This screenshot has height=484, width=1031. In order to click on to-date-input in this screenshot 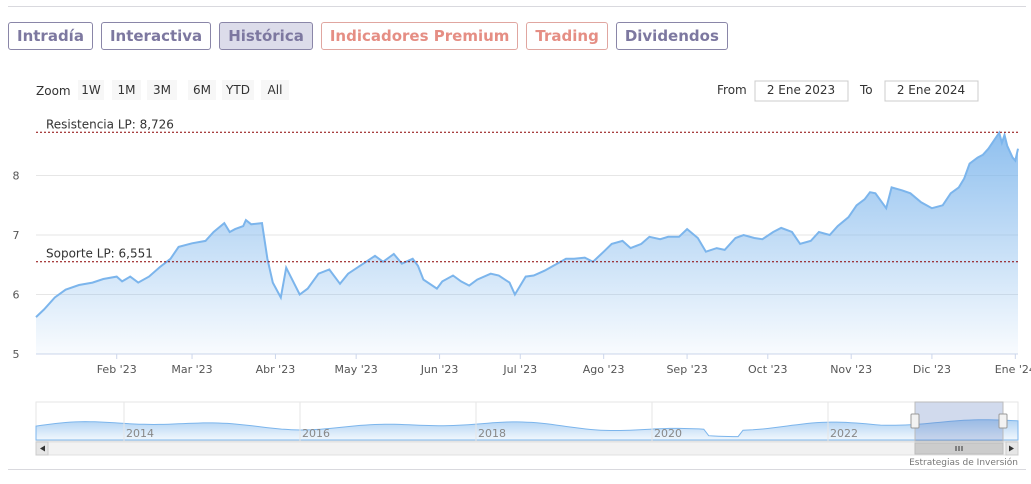, I will do `click(931, 91)`.